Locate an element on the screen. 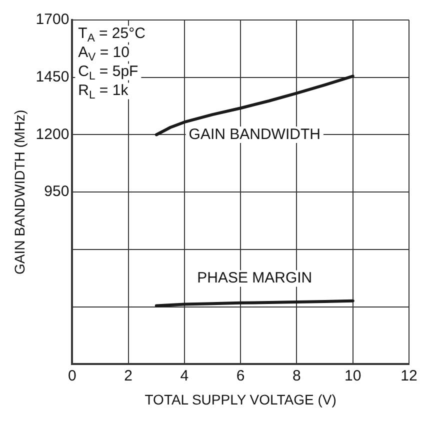 The height and width of the screenshot is (421, 431). y-axis-title: GAIN BANDWIDTH (MHz) is located at coordinates (19, 192).